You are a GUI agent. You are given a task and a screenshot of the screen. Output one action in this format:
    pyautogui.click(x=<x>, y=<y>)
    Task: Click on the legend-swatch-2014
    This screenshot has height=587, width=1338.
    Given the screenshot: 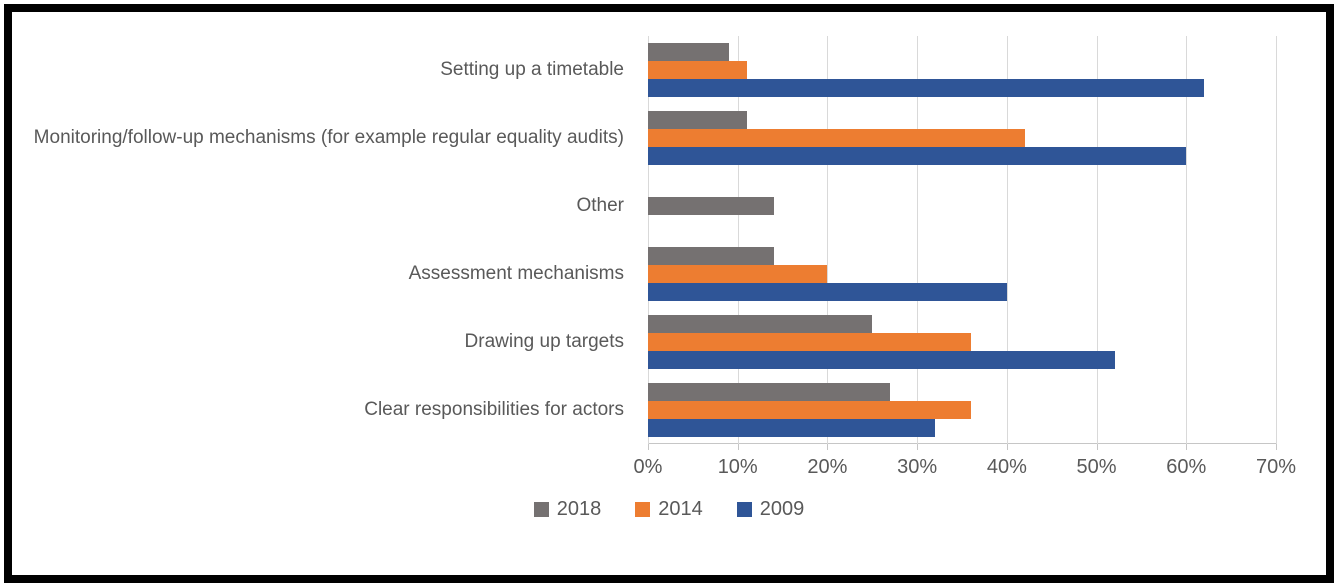 What is the action you would take?
    pyautogui.click(x=643, y=509)
    